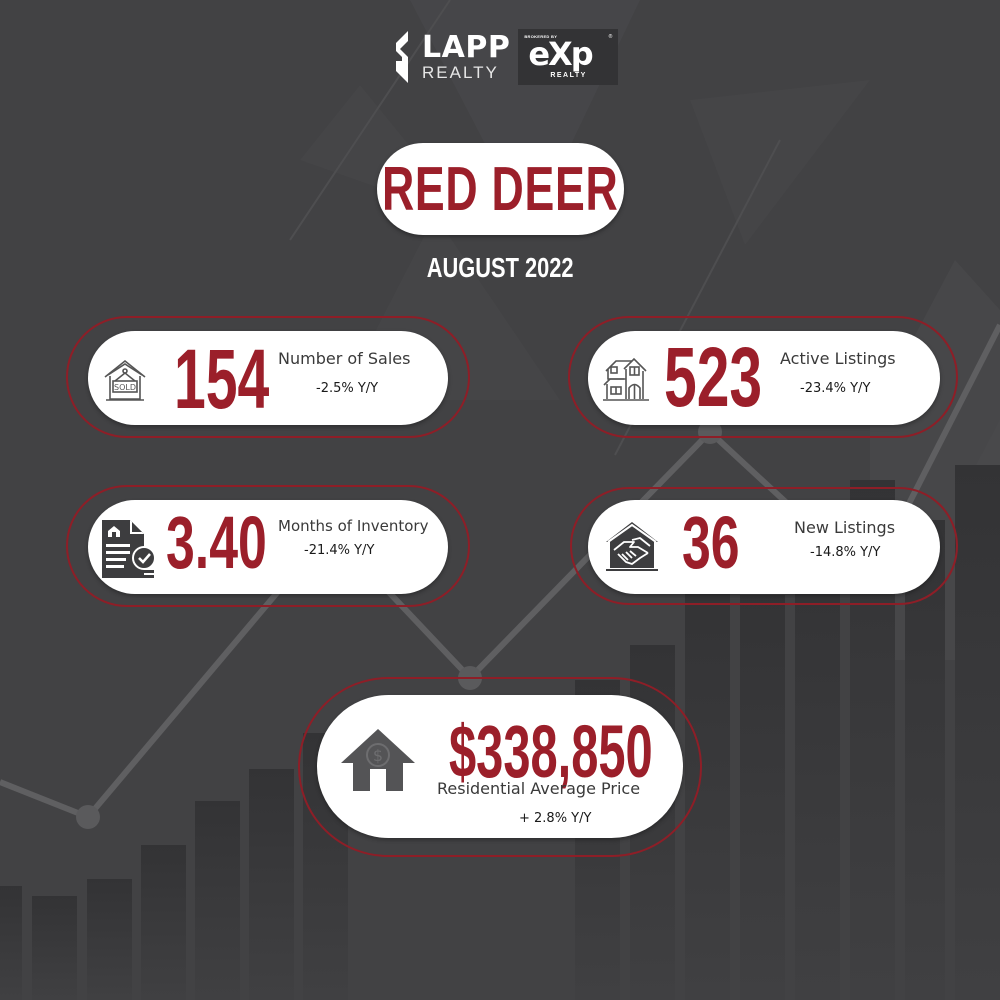 Image resolution: width=1000 pixels, height=1000 pixels. What do you see at coordinates (568, 75) in the screenshot?
I see `exp-logo-sub: REALTY` at bounding box center [568, 75].